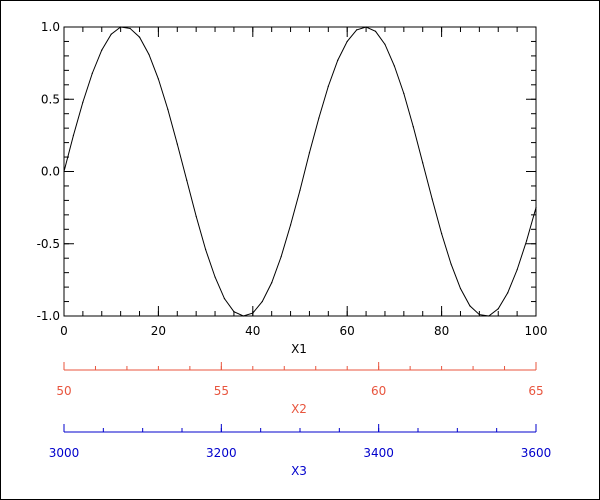 This screenshot has height=500, width=600. Describe the element at coordinates (63, 391) in the screenshot. I see `tick-label: 50` at that location.